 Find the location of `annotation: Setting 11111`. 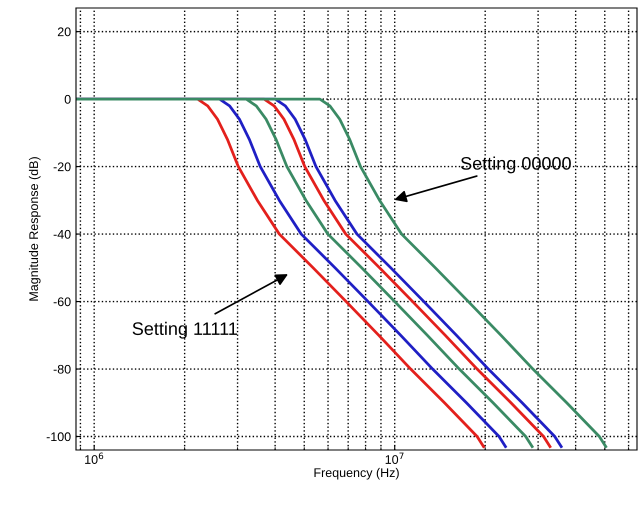

annotation: Setting 11111 is located at coordinates (185, 330).